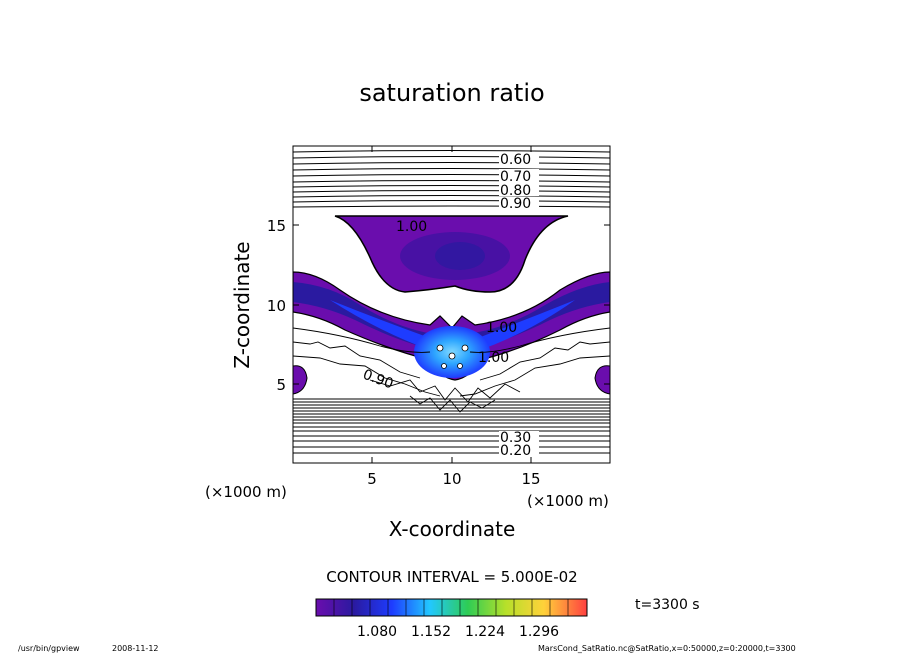  Describe the element at coordinates (452, 352) in the screenshot. I see `blue-core` at that location.